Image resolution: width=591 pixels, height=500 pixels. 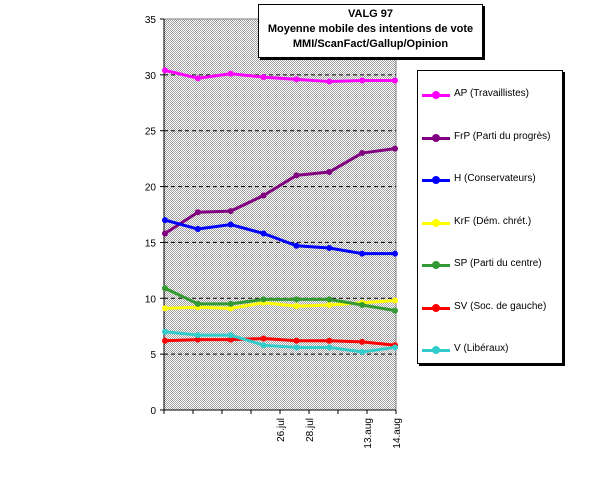 What do you see at coordinates (151, 299) in the screenshot?
I see `y-tick-label: 10` at bounding box center [151, 299].